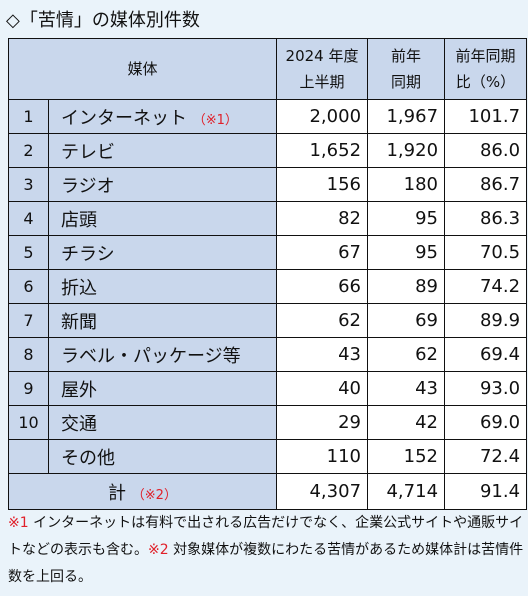 Image resolution: width=528 pixels, height=596 pixels. Describe the element at coordinates (486, 184) in the screenshot. I see `row-ratio: 86.7` at that location.